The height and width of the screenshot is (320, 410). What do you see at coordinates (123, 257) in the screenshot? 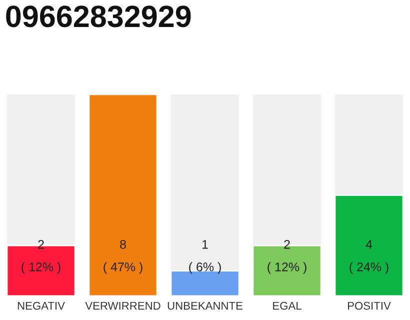
I see `data-label: 8 ( 47% )` at bounding box center [123, 257].